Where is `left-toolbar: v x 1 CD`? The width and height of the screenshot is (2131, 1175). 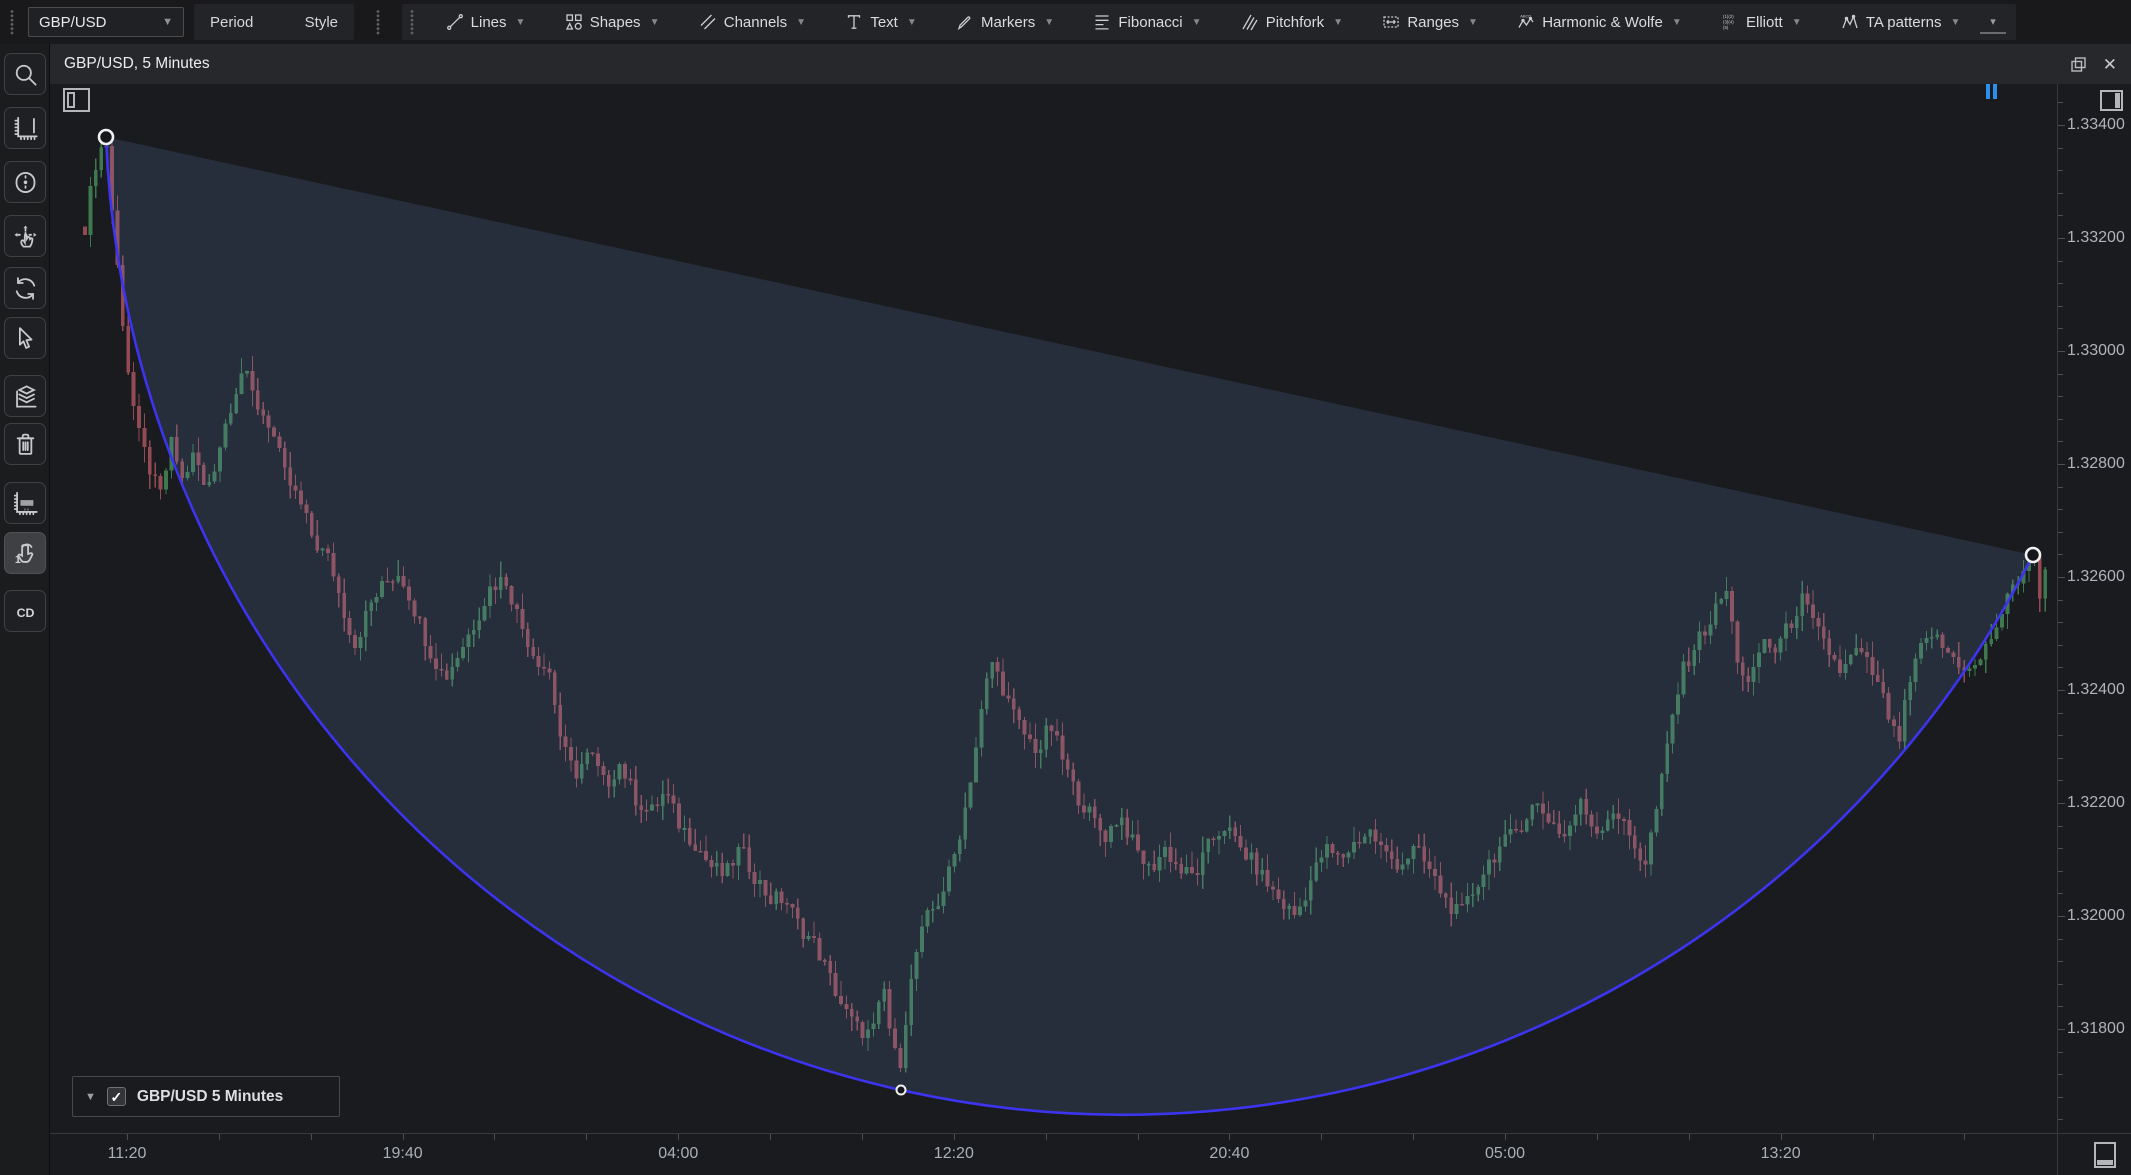
left-toolbar: v x 1 CD is located at coordinates (25, 609).